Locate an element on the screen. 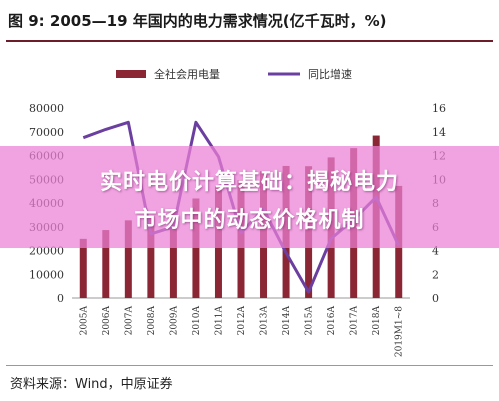 The width and height of the screenshot is (499, 401). y-left-tick-label: 70000 is located at coordinates (46, 132).